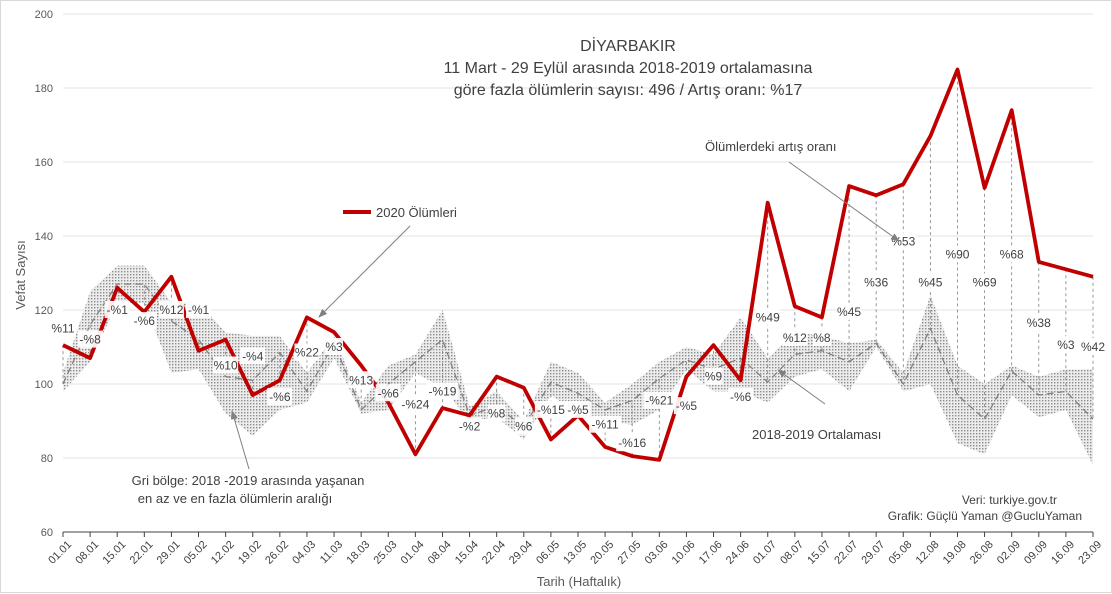 The width and height of the screenshot is (1112, 594). I want to click on x-tick-19.08: 19.08, so click(955, 553).